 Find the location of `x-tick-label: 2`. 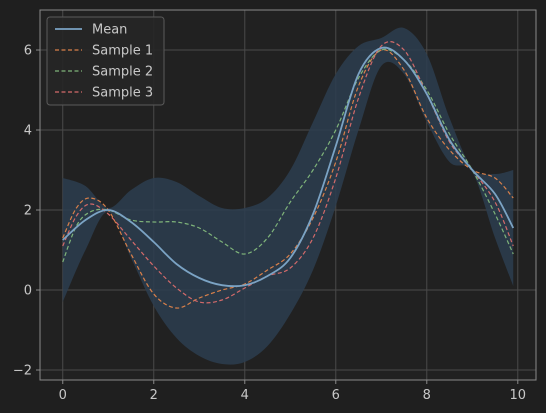

x-tick-label: 2 is located at coordinates (154, 395).